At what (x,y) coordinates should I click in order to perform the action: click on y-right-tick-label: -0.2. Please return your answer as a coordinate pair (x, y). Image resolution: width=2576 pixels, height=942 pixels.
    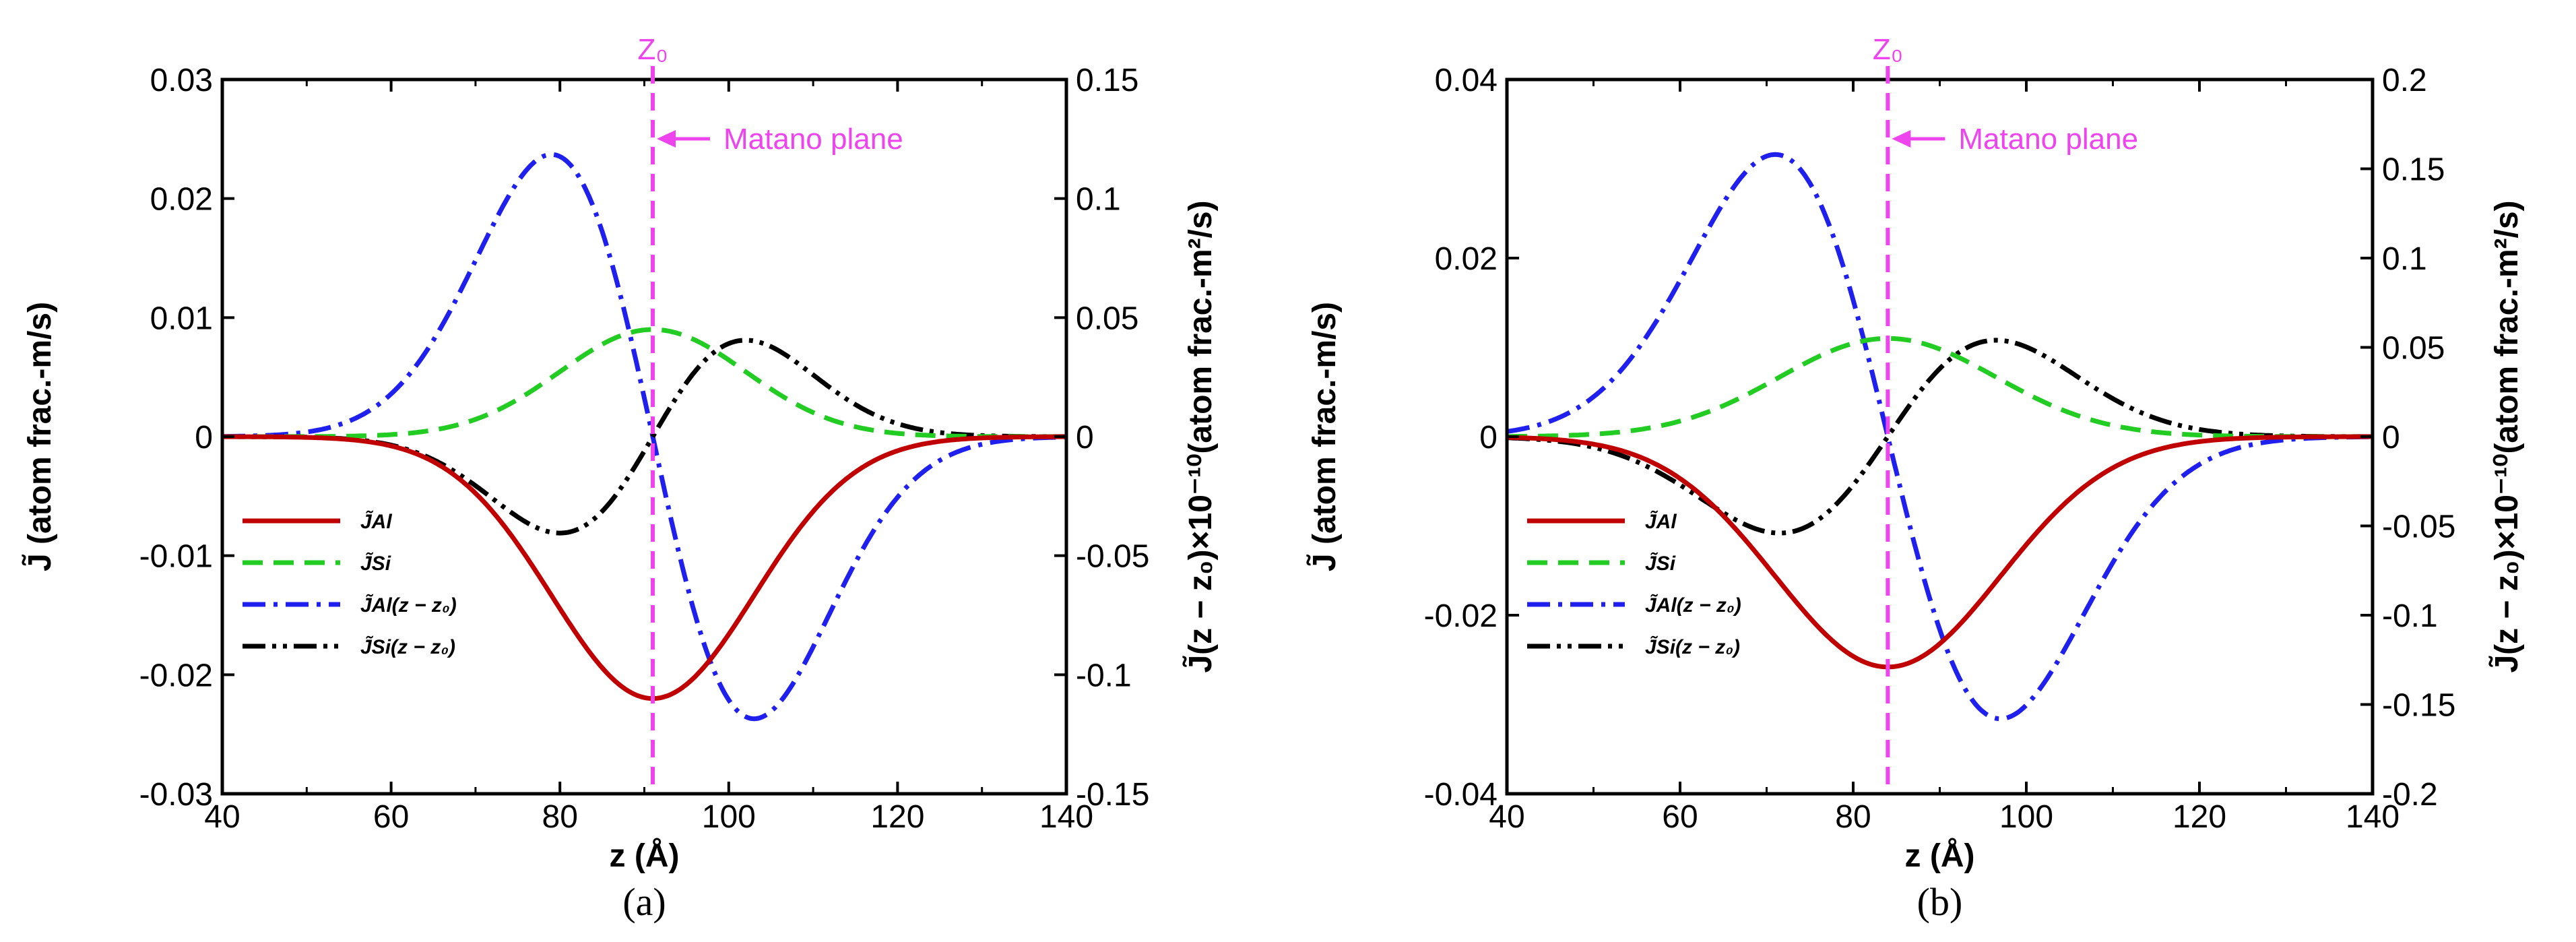
    Looking at the image, I should click on (2410, 795).